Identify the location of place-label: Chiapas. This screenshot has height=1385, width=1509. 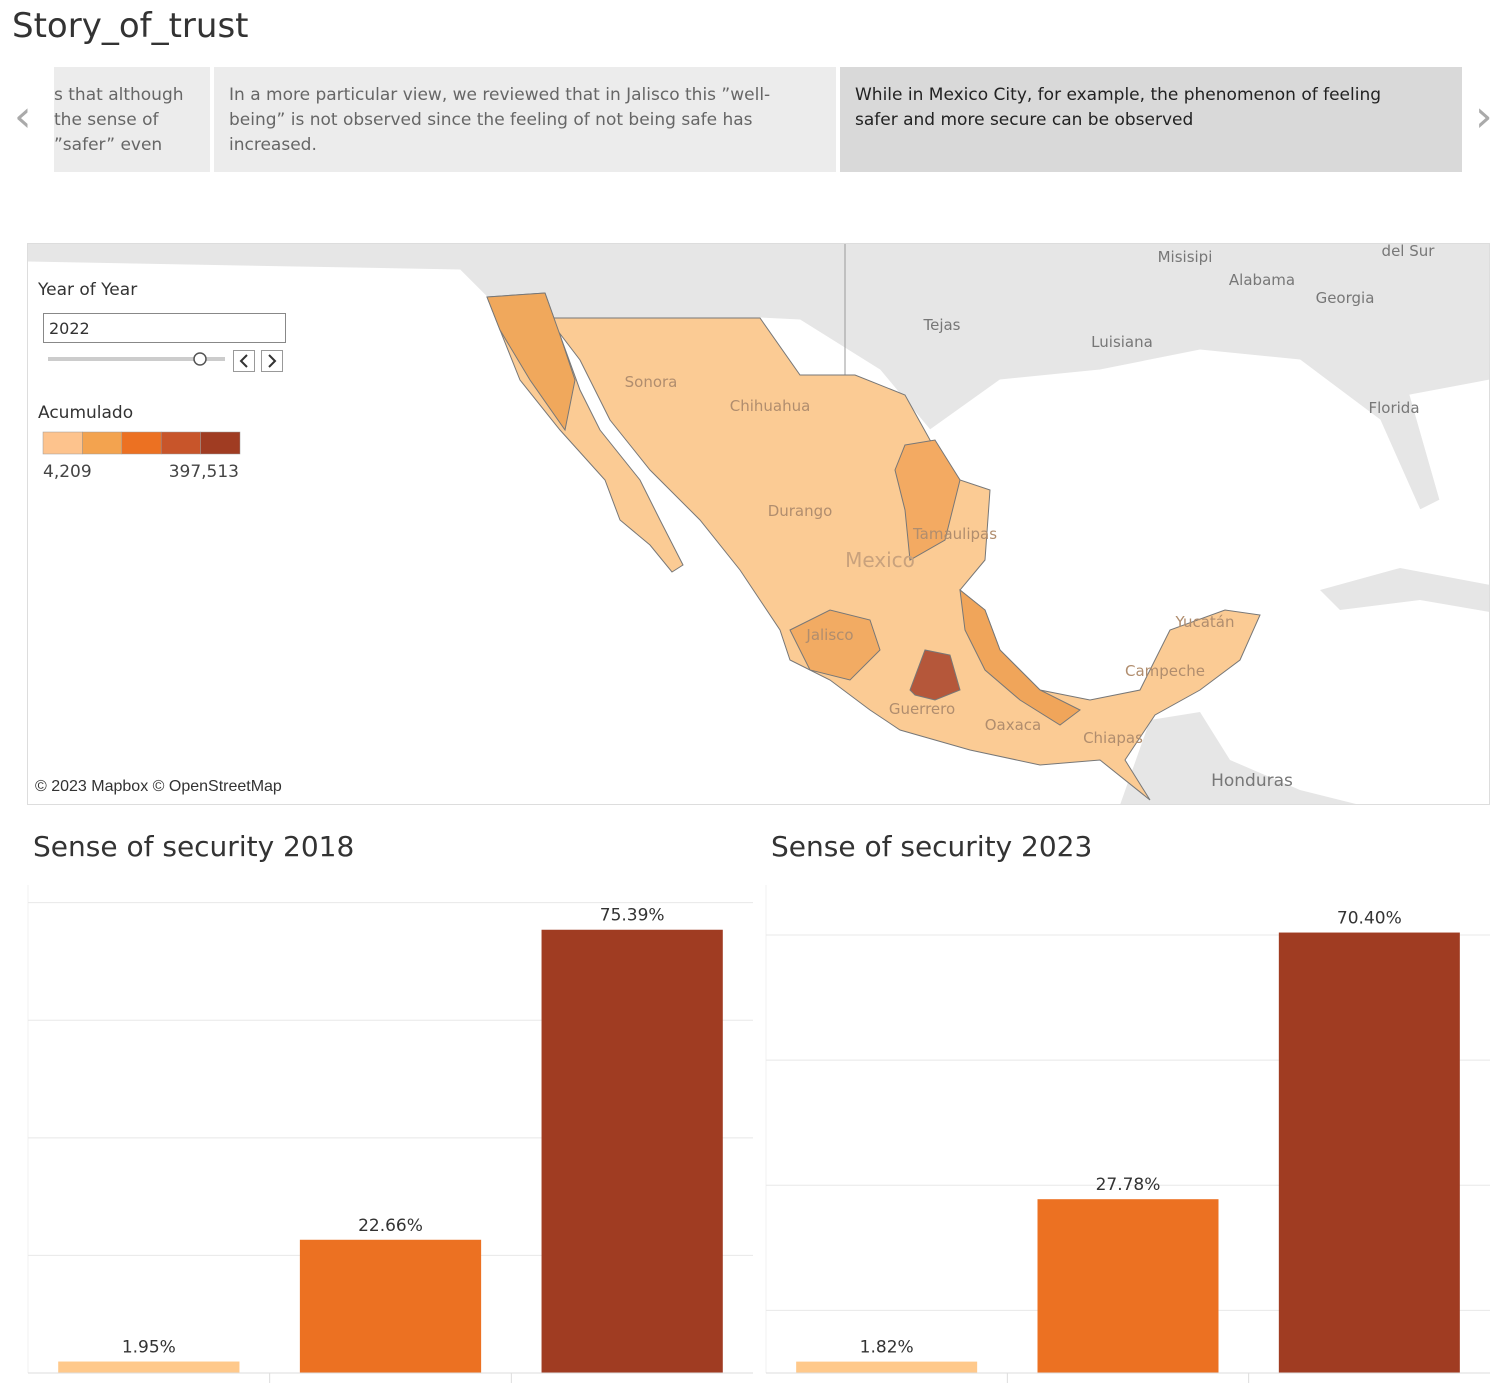
(1113, 738).